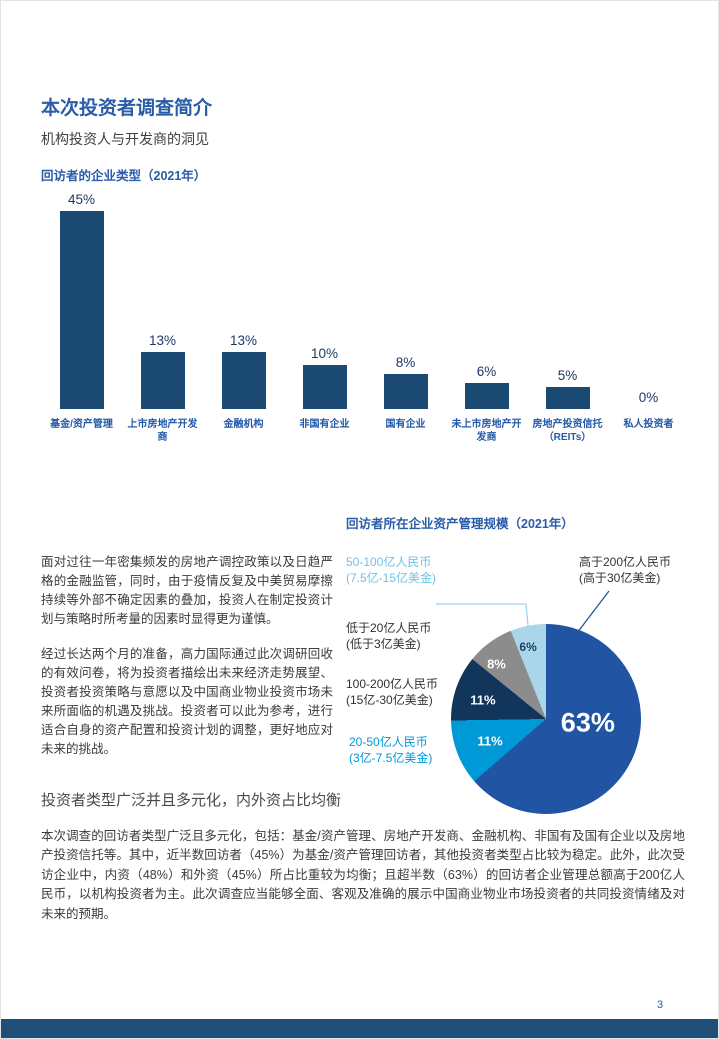 This screenshot has width=719, height=1039. What do you see at coordinates (660, 1005) in the screenshot?
I see `page-number: 3` at bounding box center [660, 1005].